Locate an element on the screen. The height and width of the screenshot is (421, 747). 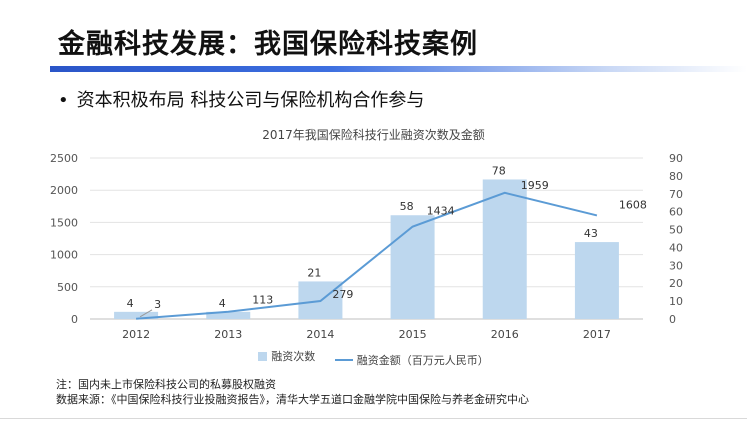
leader-line is located at coordinates (146, 313).